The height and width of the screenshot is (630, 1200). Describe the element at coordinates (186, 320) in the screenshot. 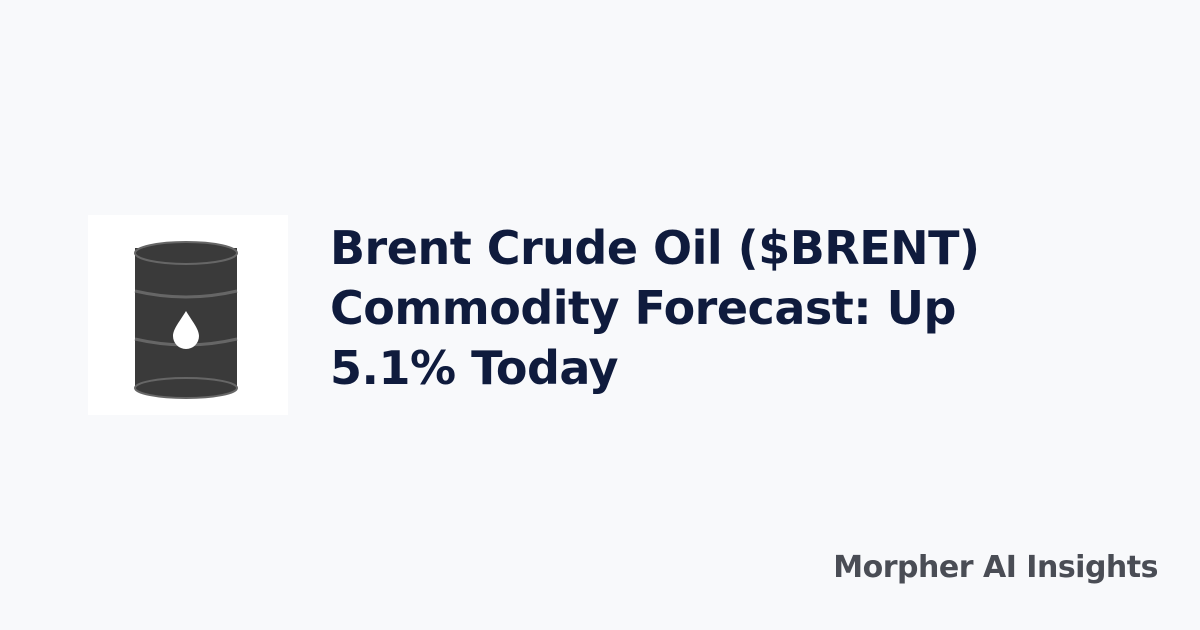

I see `oil-barrel-icon` at that location.